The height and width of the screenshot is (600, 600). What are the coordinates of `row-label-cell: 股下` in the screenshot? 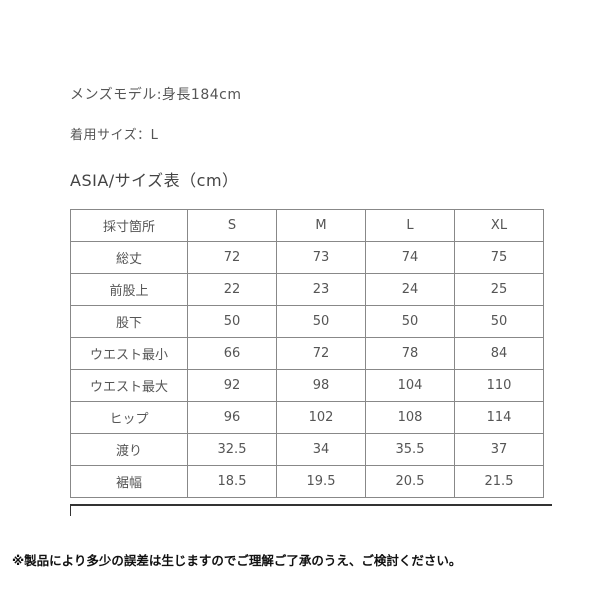 It's located at (129, 321).